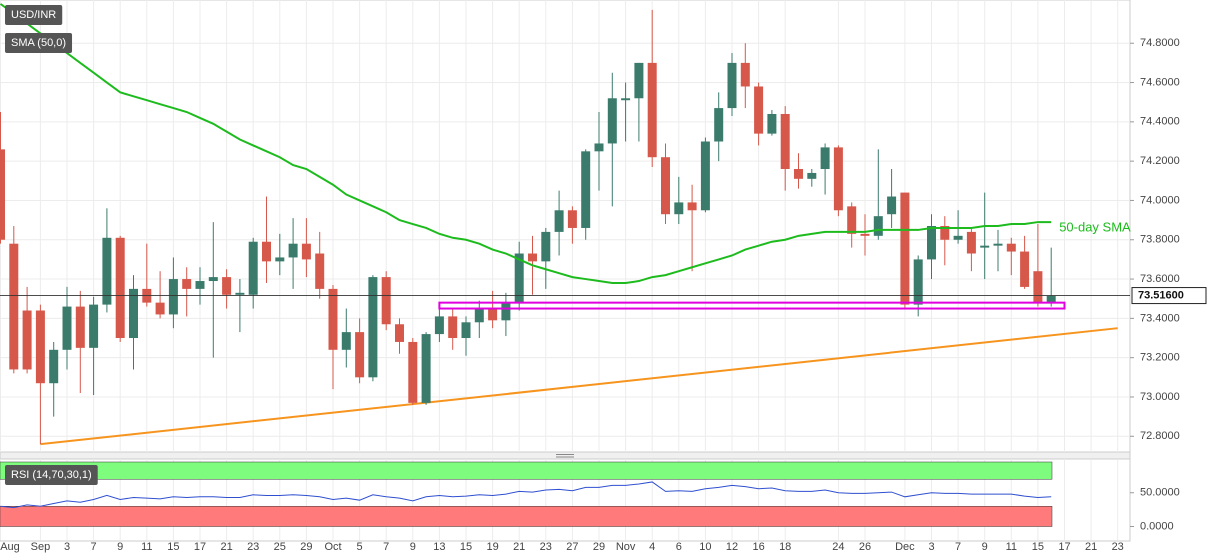  I want to click on legend-box, so click(51, 475).